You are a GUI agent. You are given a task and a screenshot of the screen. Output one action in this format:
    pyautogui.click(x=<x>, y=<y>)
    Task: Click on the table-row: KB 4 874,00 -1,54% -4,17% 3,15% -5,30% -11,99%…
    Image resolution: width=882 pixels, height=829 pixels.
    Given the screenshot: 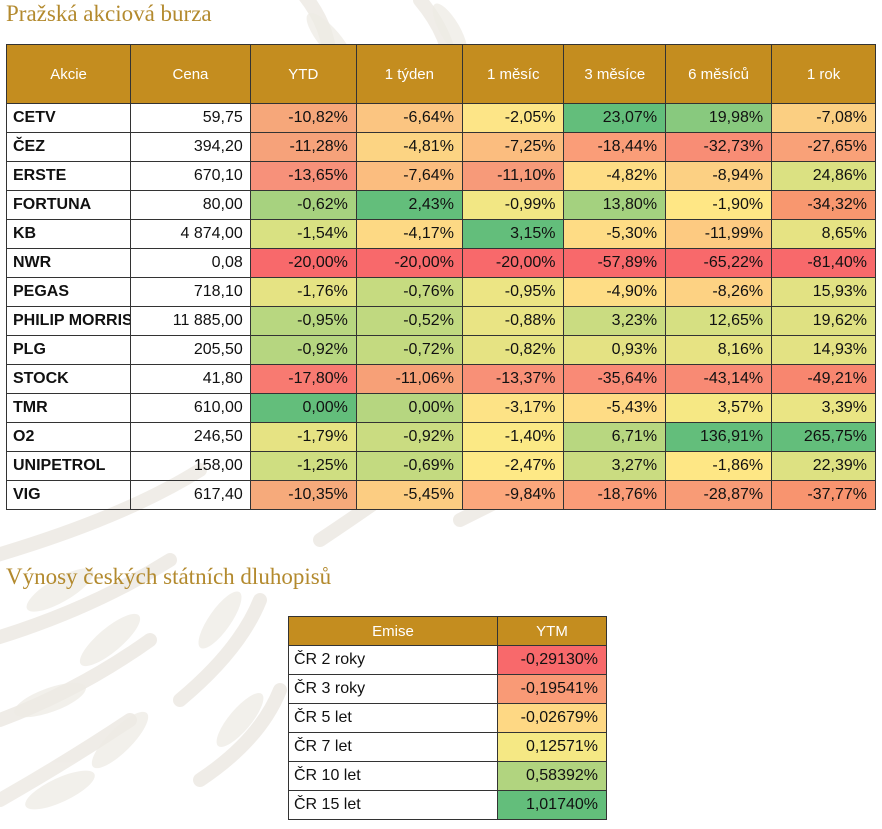 What is the action you would take?
    pyautogui.click(x=440, y=234)
    